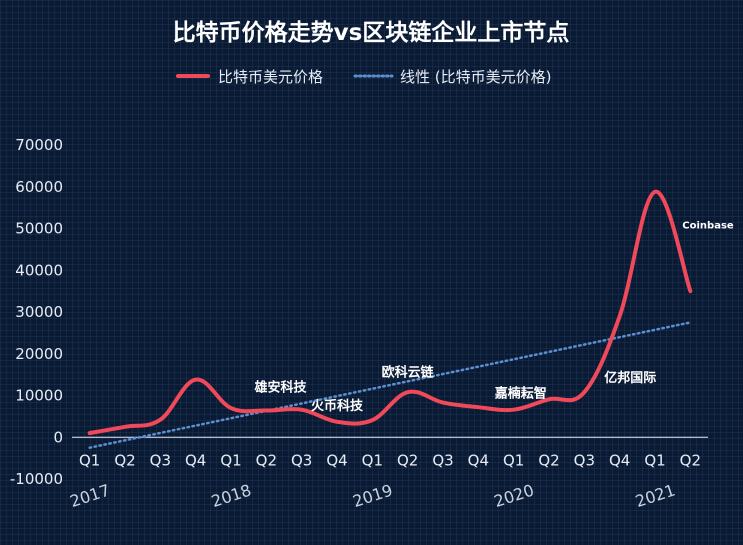 The height and width of the screenshot is (545, 743). I want to click on x-tick-label-12: Q1, so click(513, 460).